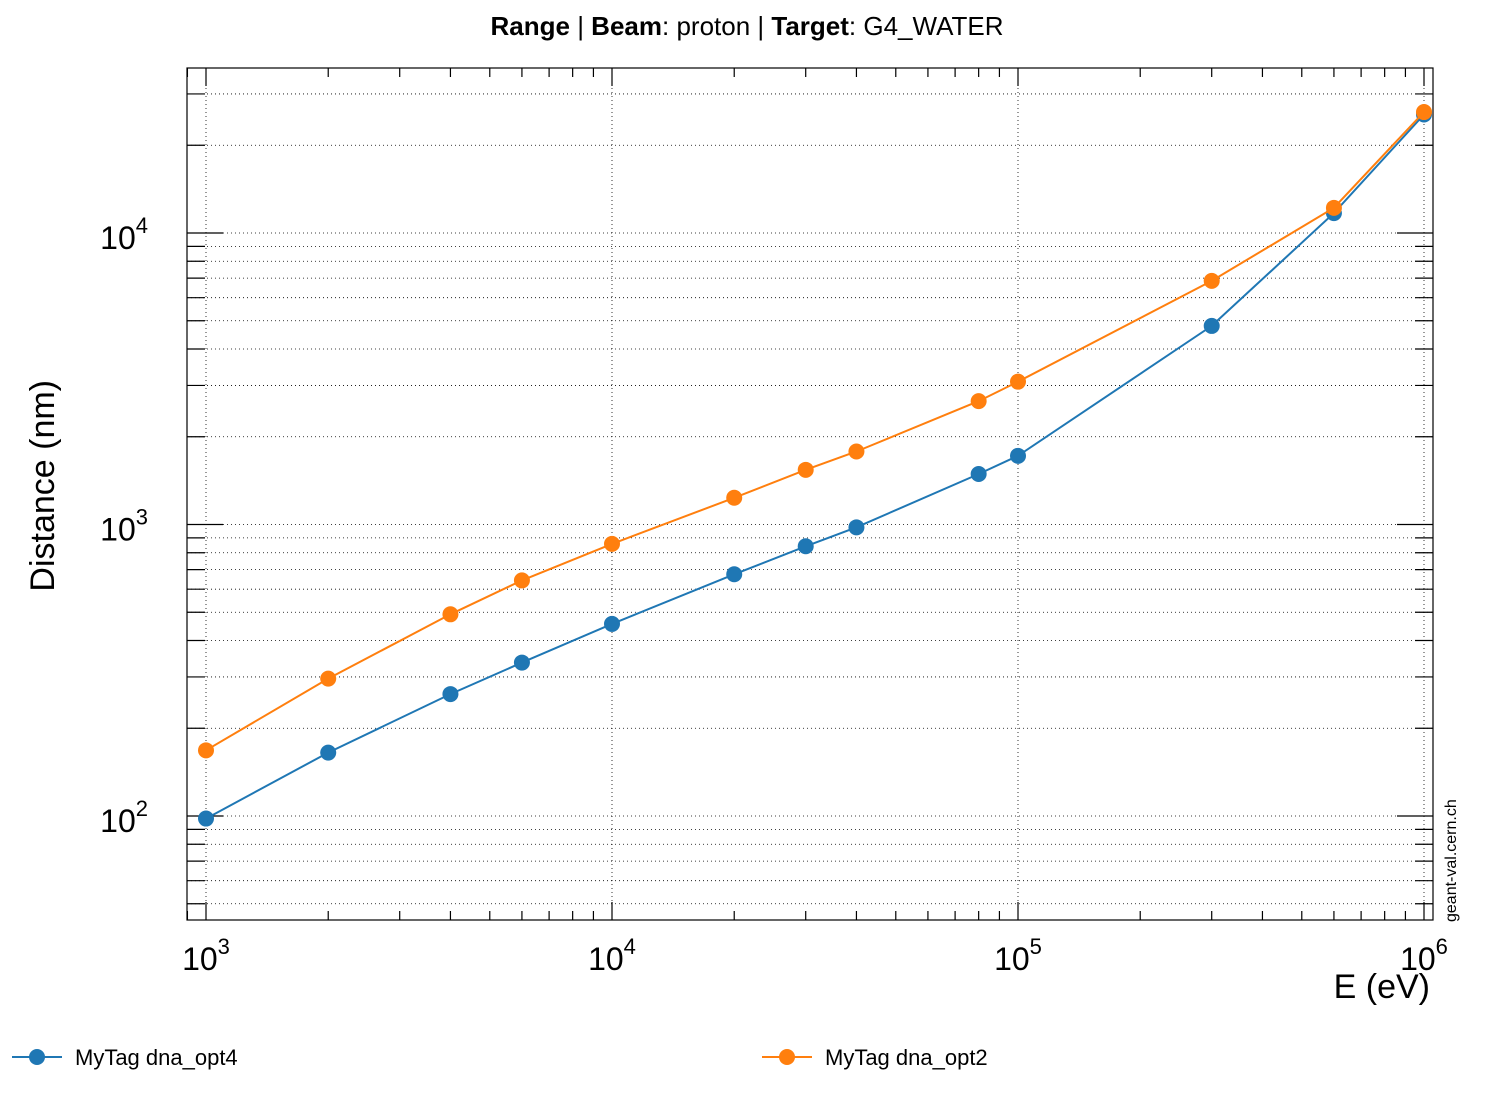 The width and height of the screenshot is (1500, 1100). I want to click on y-tick-label: 10⁴, so click(124, 234).